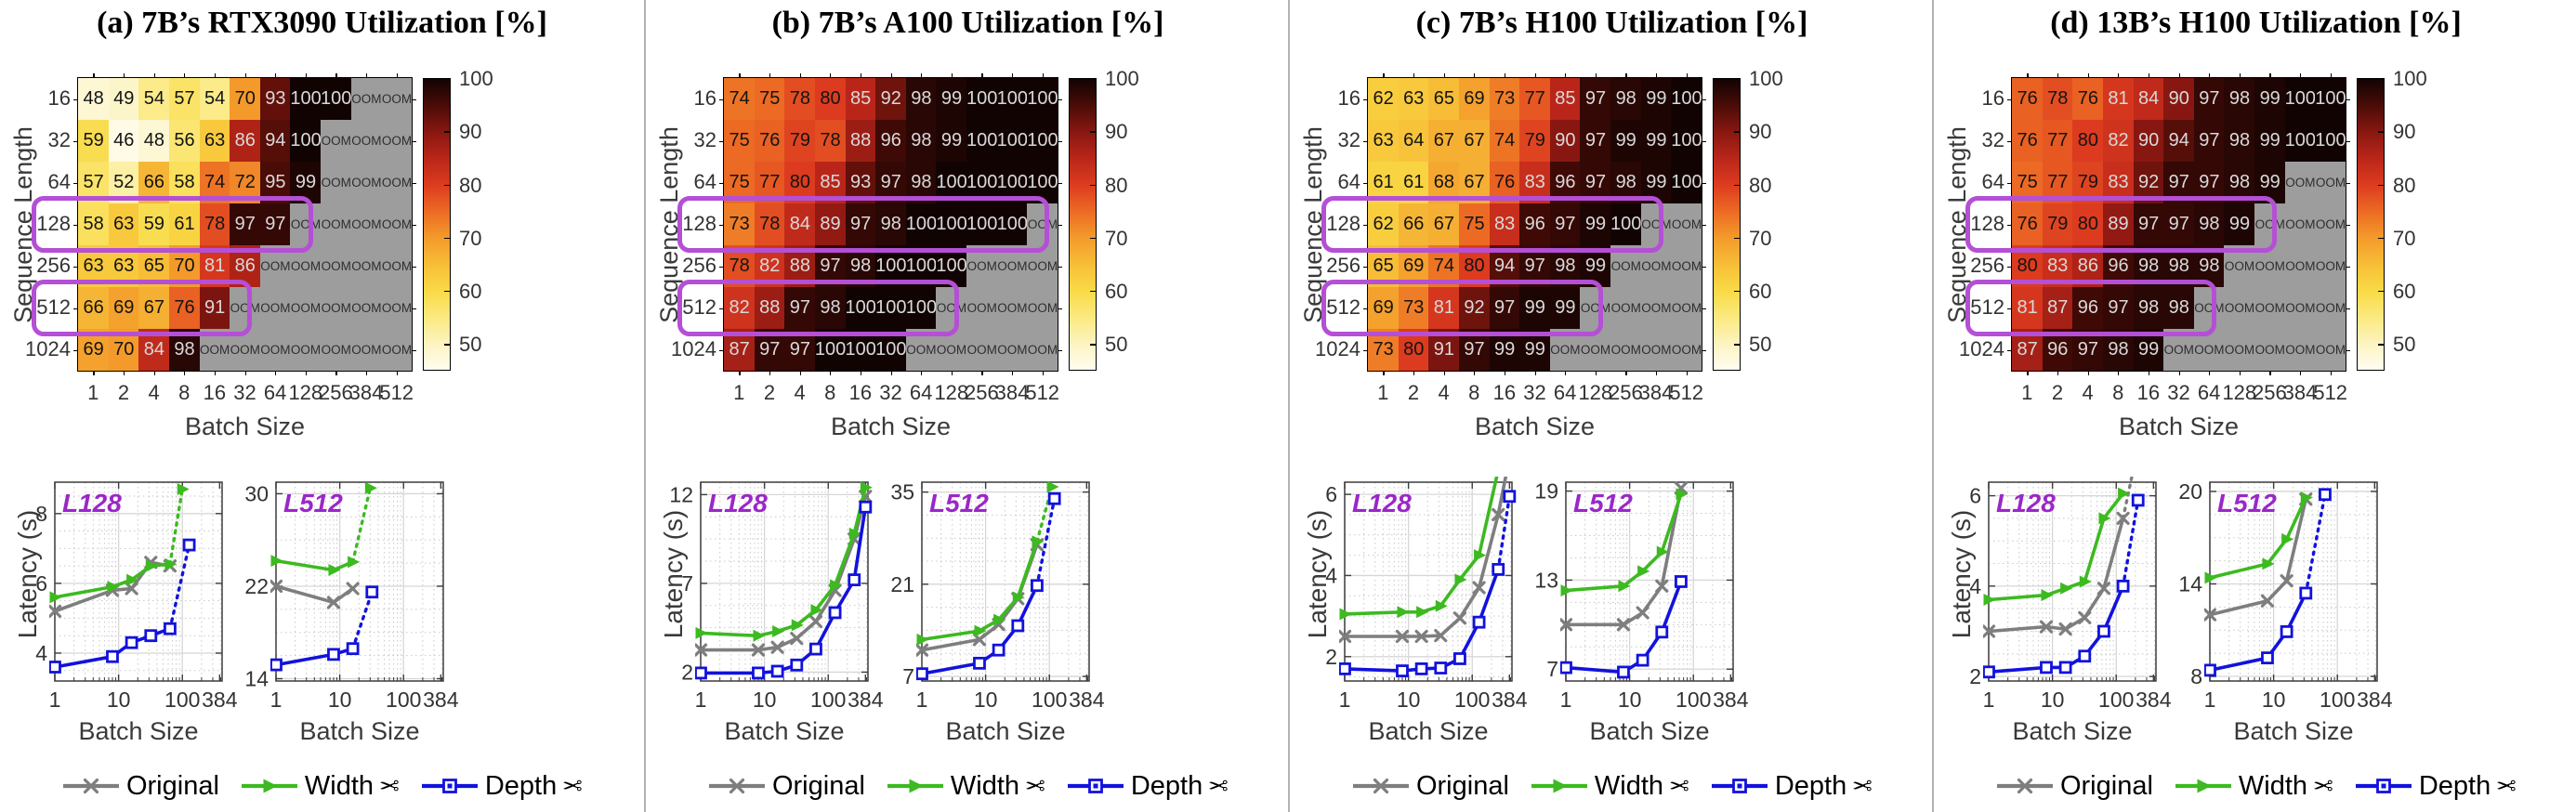 This screenshot has height=812, width=2576. I want to click on heatmap-cell: 81, so click(2028, 308).